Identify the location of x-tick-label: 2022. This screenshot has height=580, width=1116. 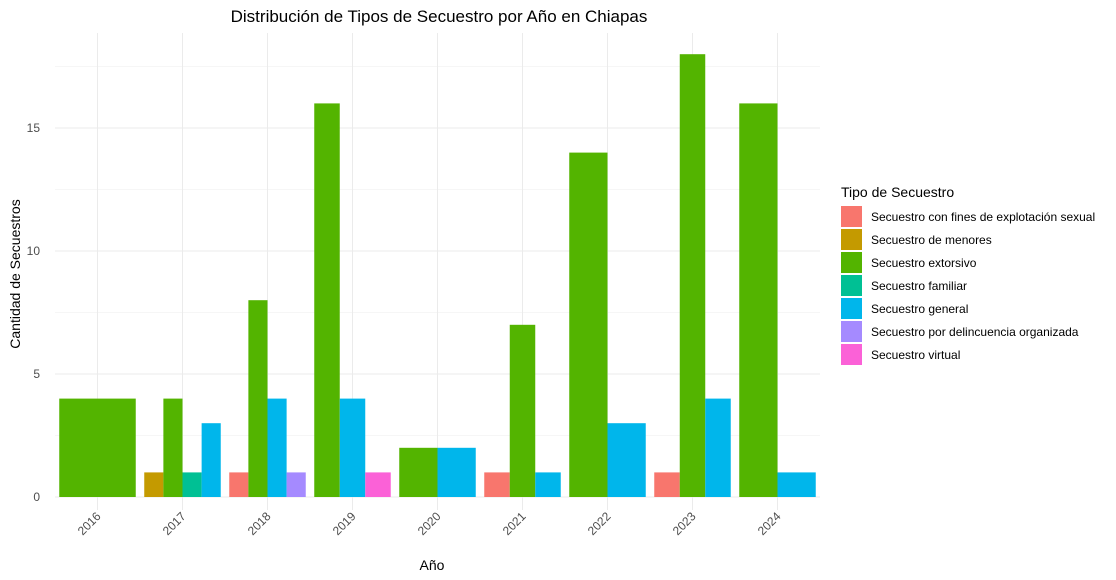
(599, 523).